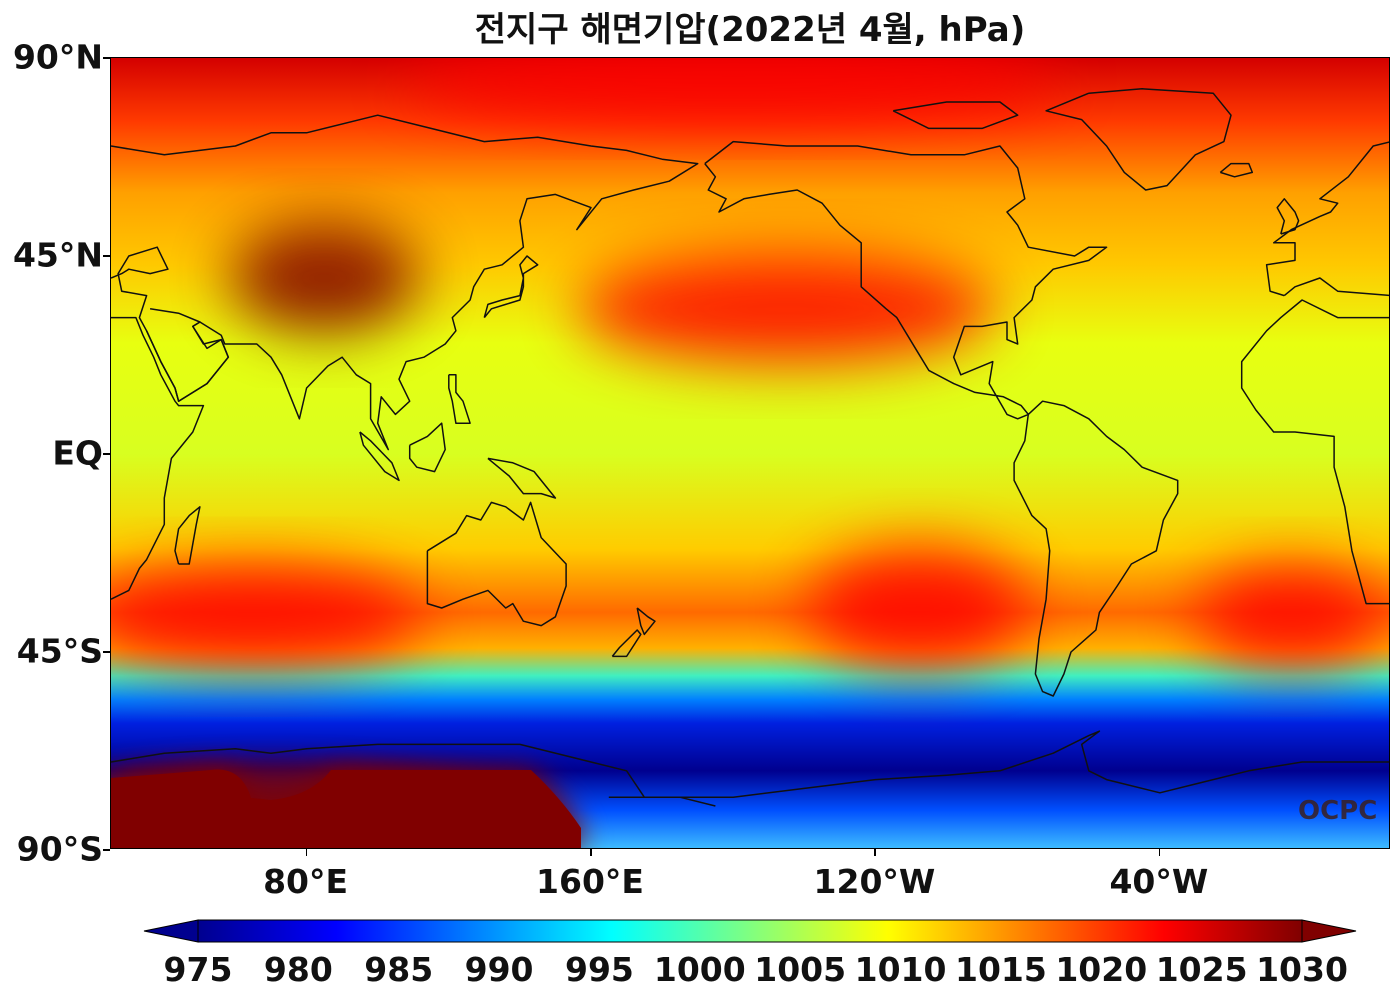  Describe the element at coordinates (171, 931) in the screenshot. I see `colorbar-min-extension` at that location.